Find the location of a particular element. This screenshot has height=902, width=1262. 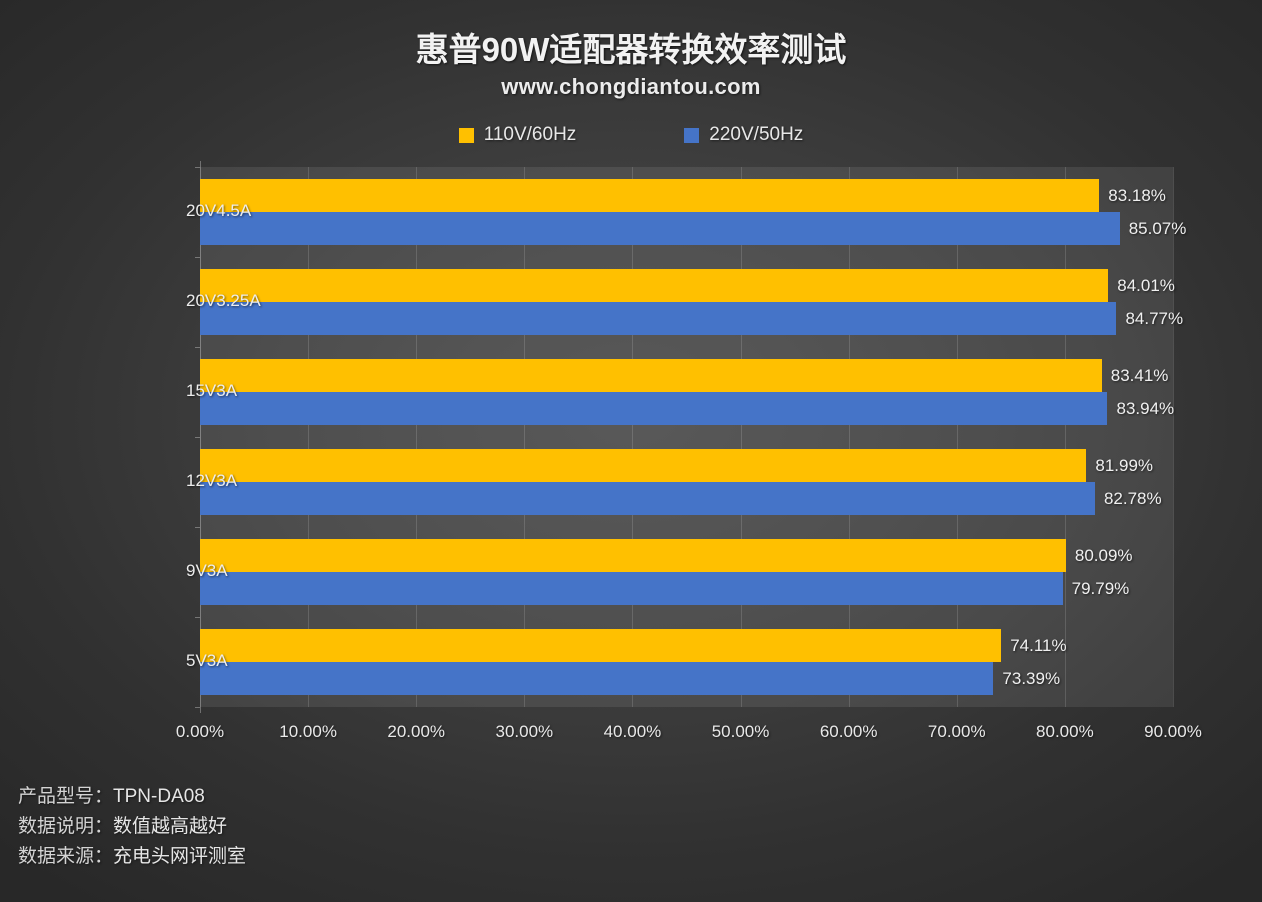

bar-group: 80.09% 79.79% is located at coordinates (686, 572).